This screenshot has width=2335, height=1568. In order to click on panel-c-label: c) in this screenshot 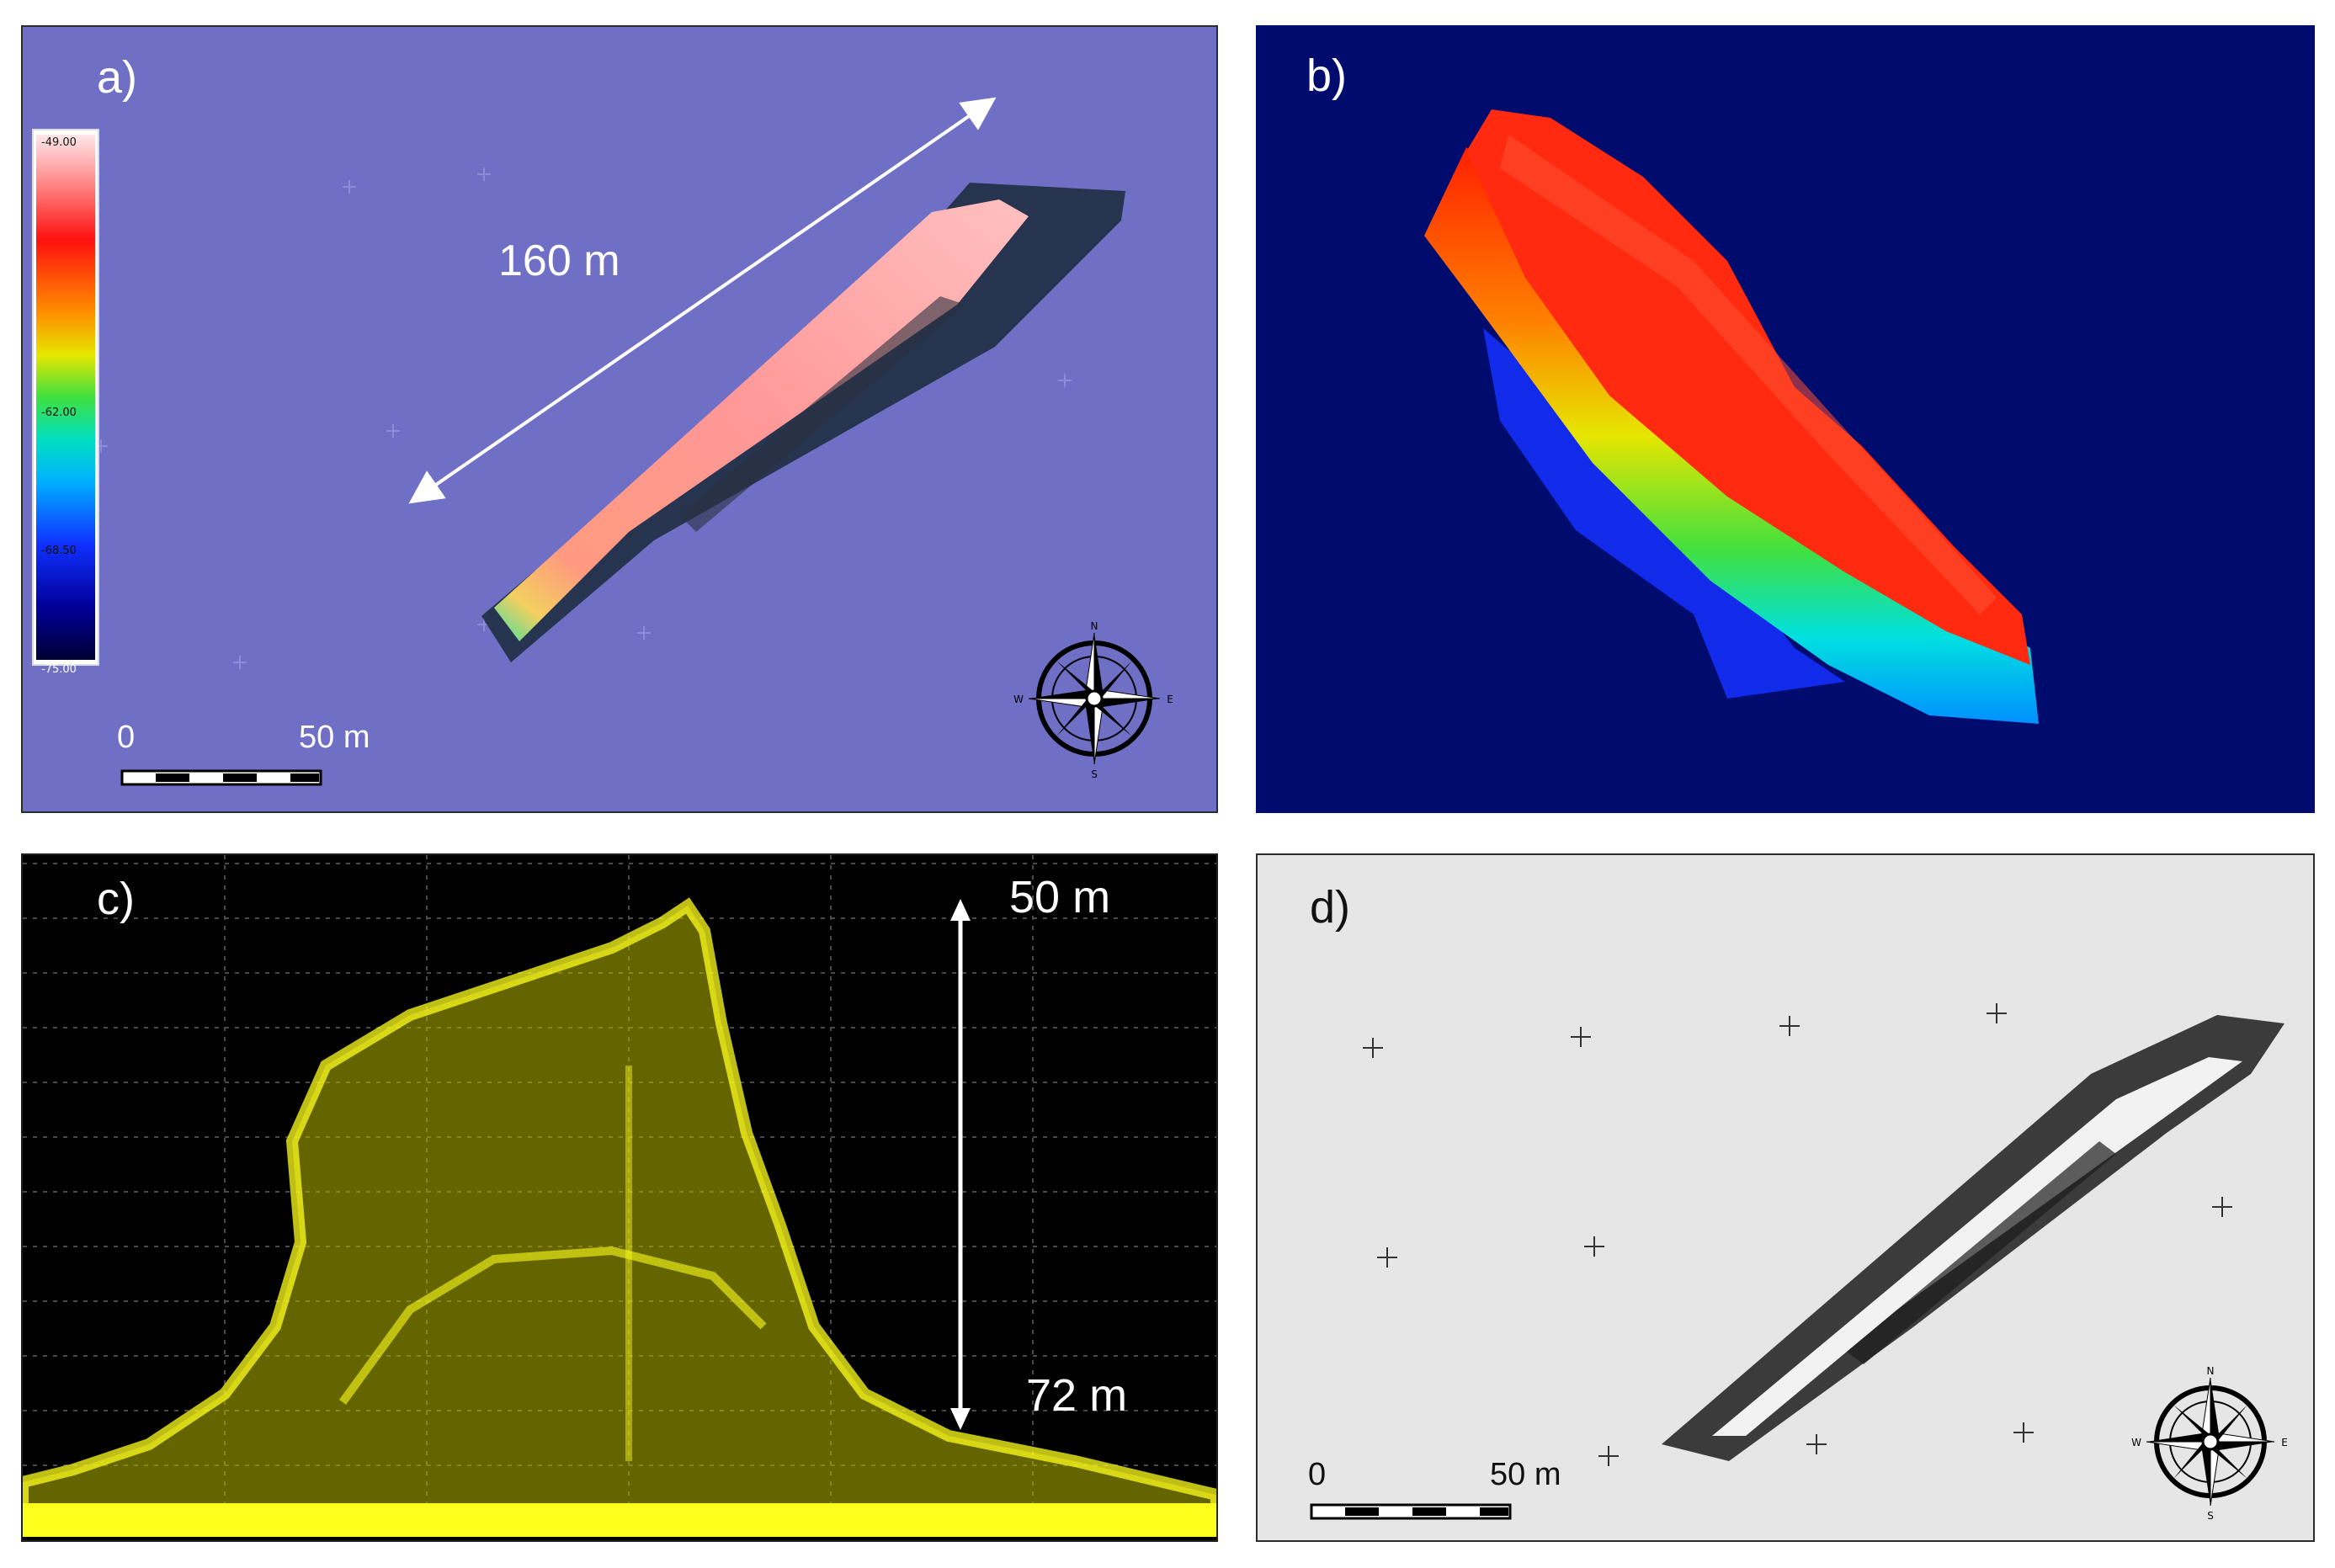, I will do `click(116, 899)`.